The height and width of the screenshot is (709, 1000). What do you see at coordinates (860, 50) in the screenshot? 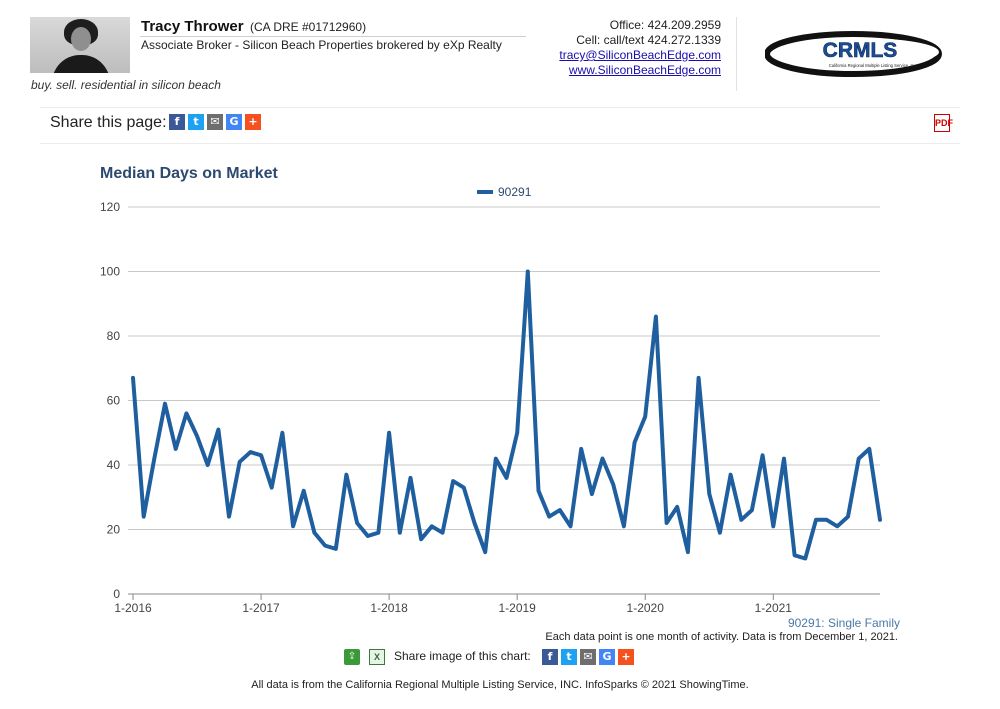
I see `logo-text: CRMLS` at bounding box center [860, 50].